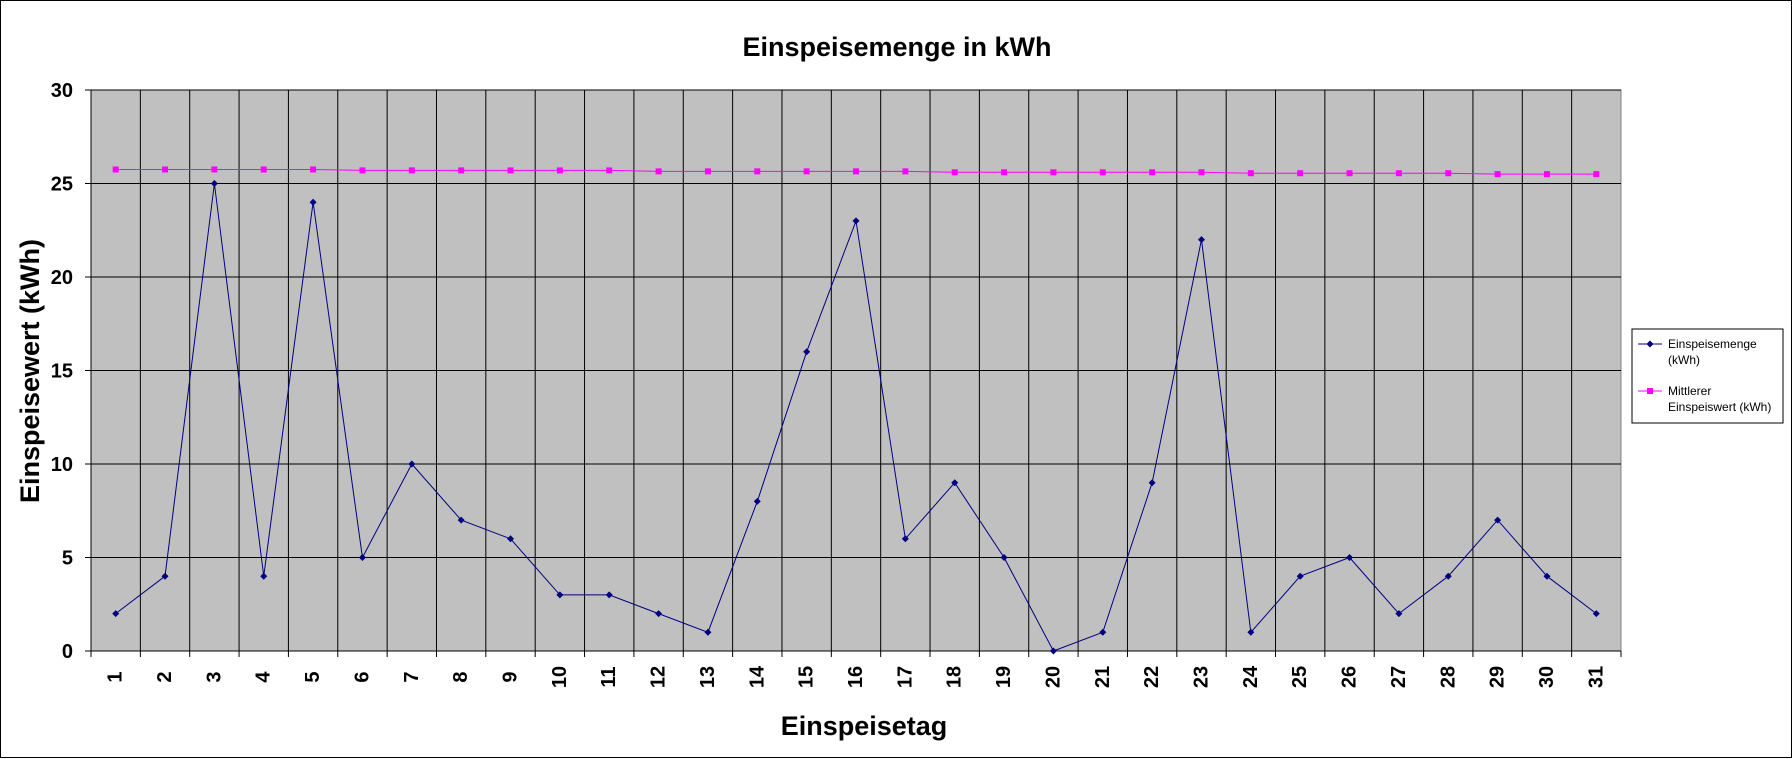  Describe the element at coordinates (1350, 677) in the screenshot. I see `x-tick-label: 26` at that location.